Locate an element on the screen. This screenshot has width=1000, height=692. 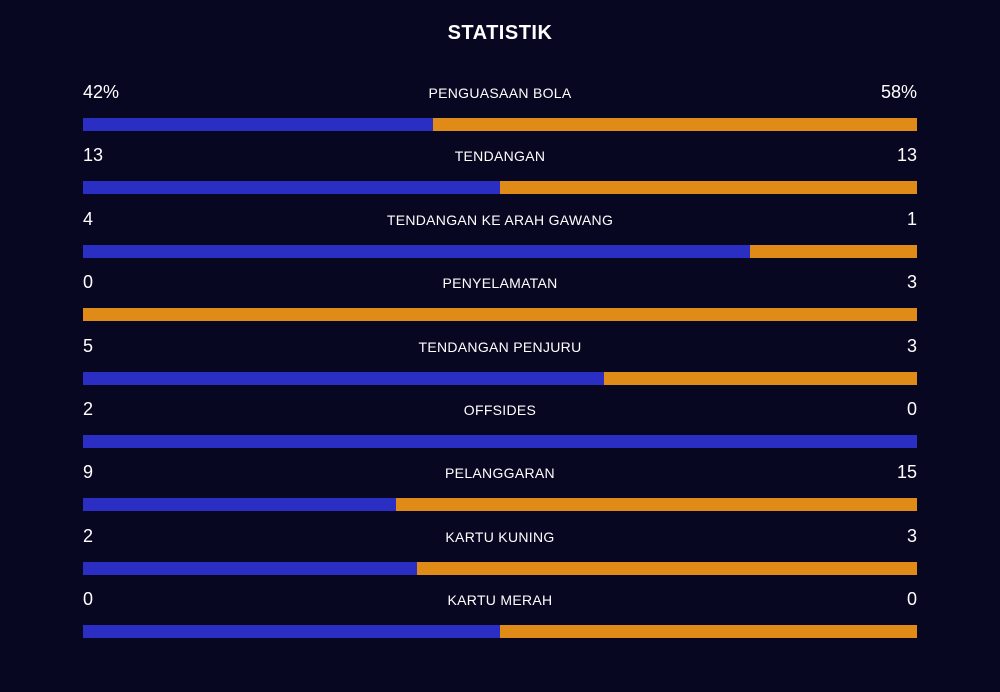
away-value: 58% is located at coordinates (898, 92).